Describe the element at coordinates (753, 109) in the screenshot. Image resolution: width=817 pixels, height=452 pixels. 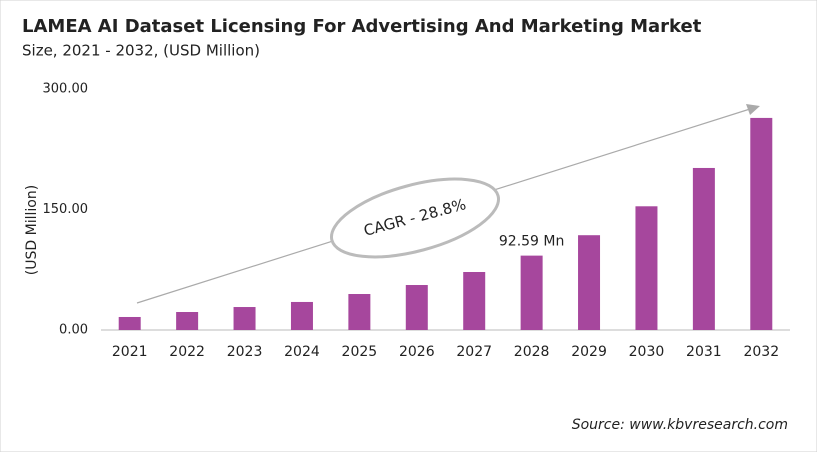
I see `arrow-head` at that location.